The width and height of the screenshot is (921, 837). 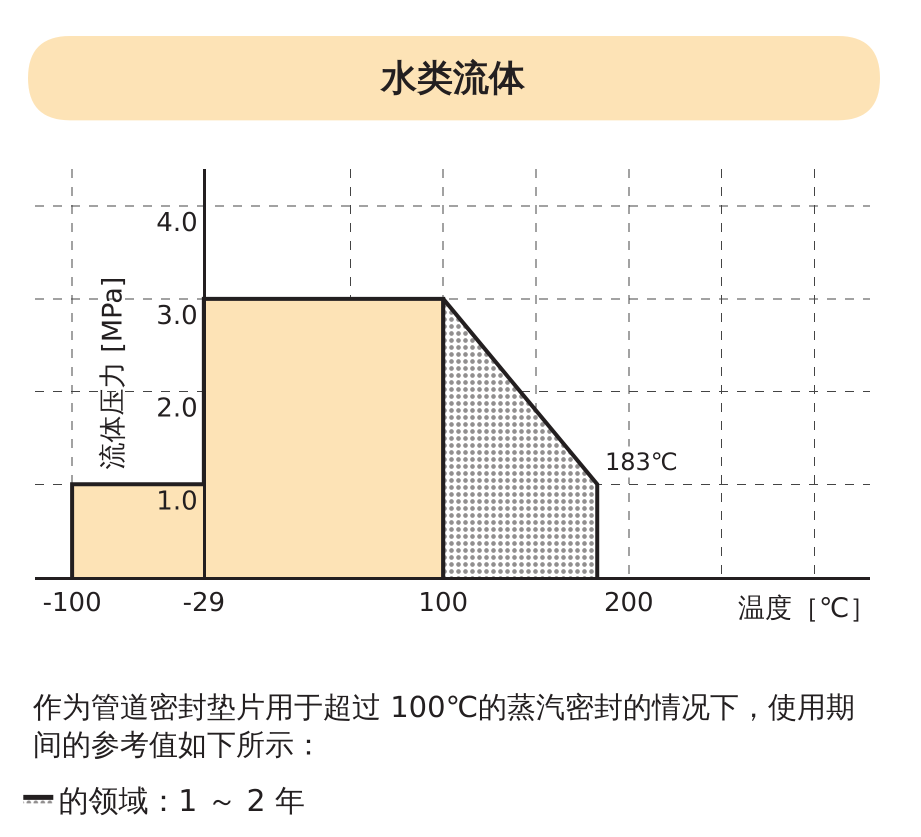 I want to click on x-tick-label: 100, so click(x=443, y=603).